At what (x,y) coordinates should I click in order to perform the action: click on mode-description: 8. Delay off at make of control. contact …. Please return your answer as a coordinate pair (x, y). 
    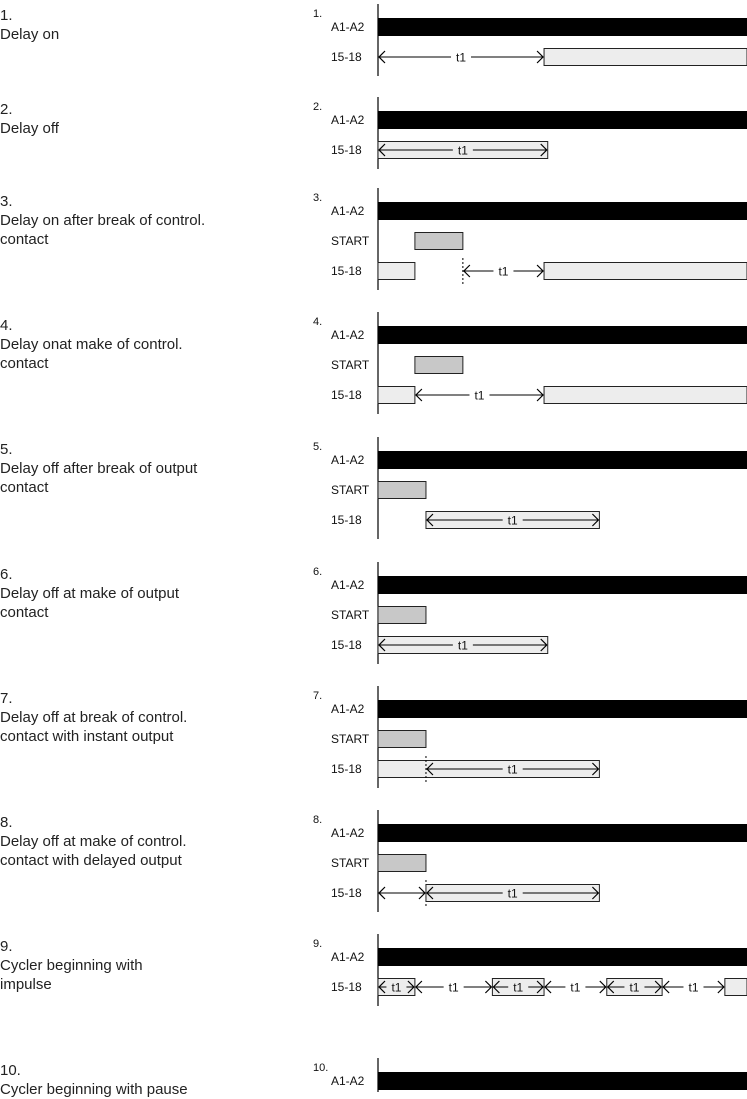
    Looking at the image, I should click on (145, 841).